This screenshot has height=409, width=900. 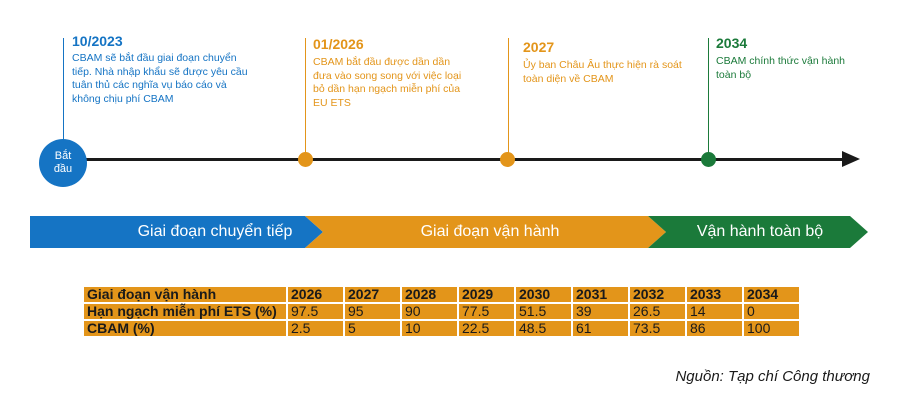 I want to click on milestone-3-year: 2027, so click(x=539, y=47).